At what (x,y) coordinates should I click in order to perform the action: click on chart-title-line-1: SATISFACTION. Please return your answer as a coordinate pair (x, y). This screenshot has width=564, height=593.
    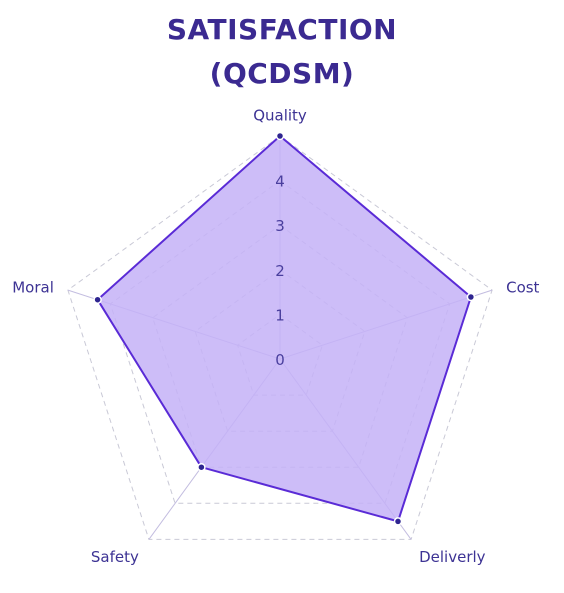
    Looking at the image, I should click on (282, 29).